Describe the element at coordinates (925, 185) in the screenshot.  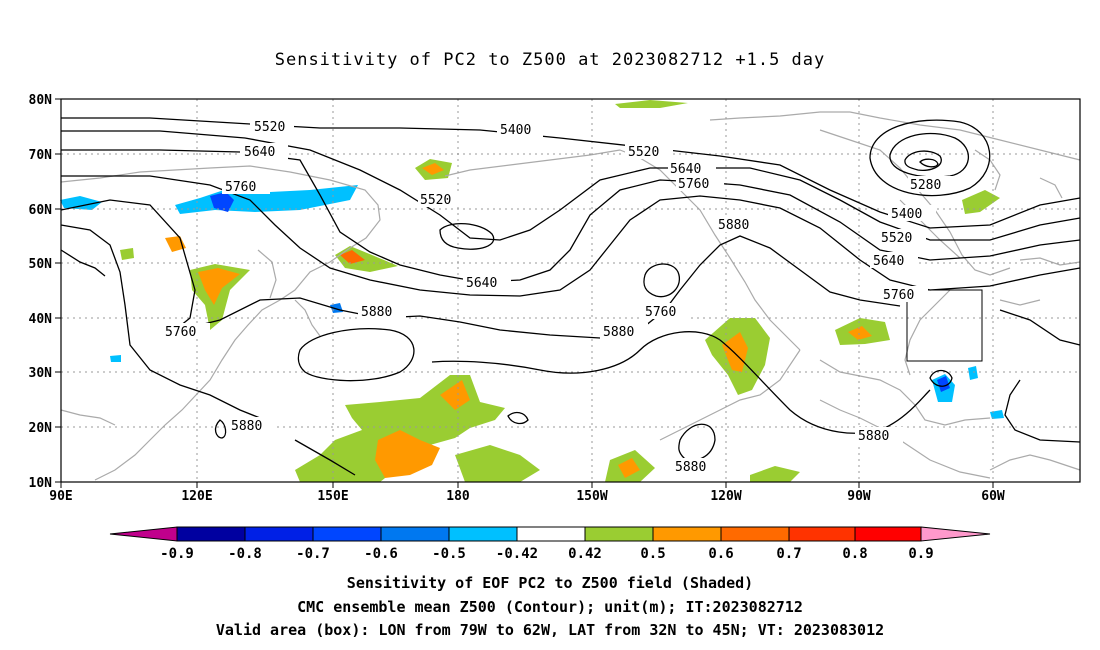
I see `contour-label: 5280` at that location.